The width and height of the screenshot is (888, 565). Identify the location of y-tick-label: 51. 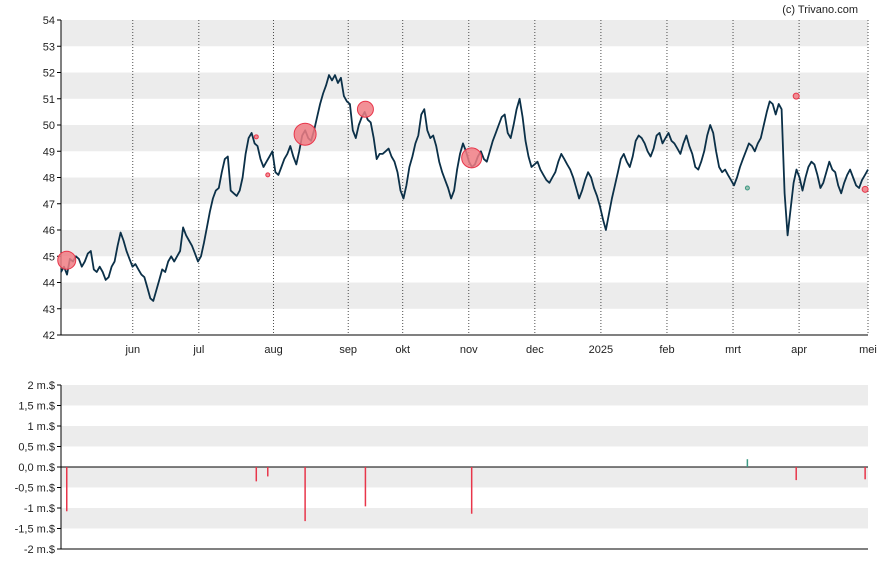
(49, 100).